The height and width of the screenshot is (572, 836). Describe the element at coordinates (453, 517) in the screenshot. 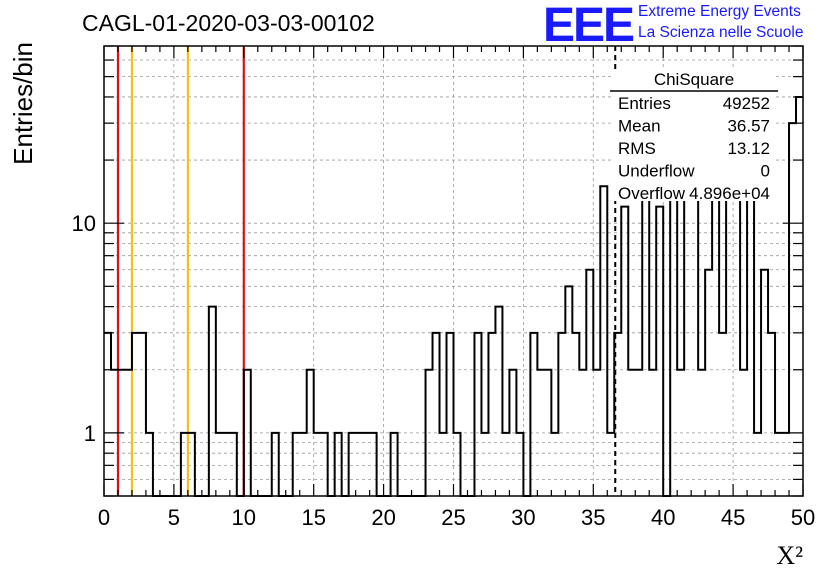

I see `x-tick-label: 25` at that location.